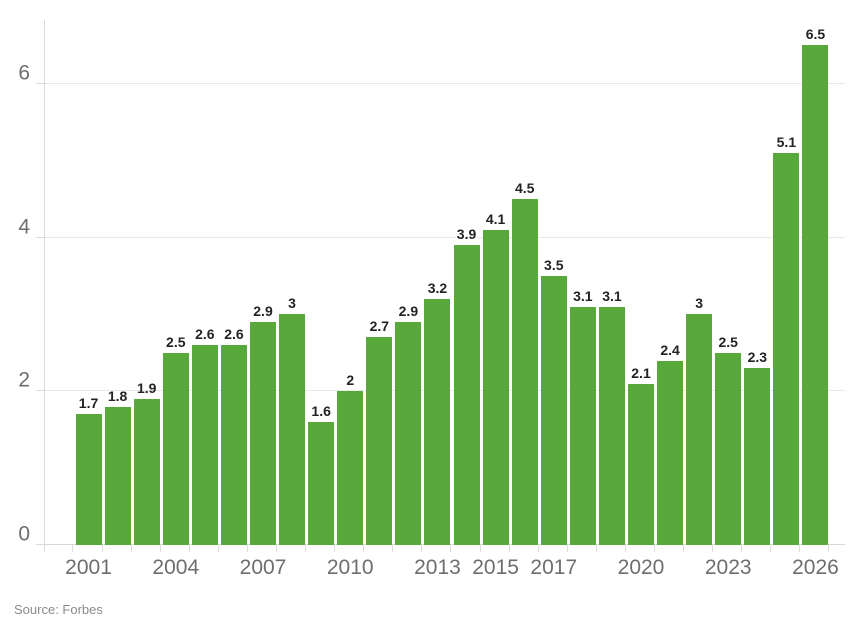 This screenshot has height=622, width=853. What do you see at coordinates (234, 334) in the screenshot?
I see `bar-value-label-2006: 2.6` at bounding box center [234, 334].